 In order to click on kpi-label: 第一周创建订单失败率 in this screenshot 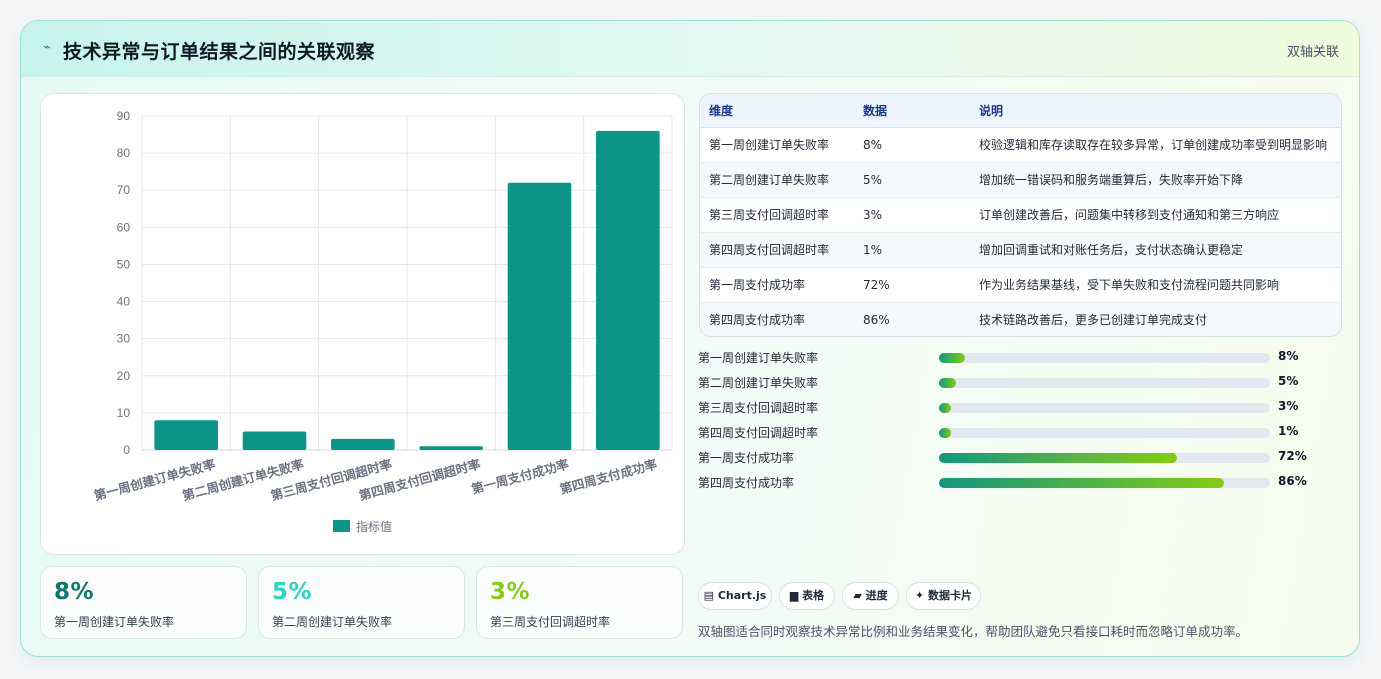, I will do `click(114, 622)`.